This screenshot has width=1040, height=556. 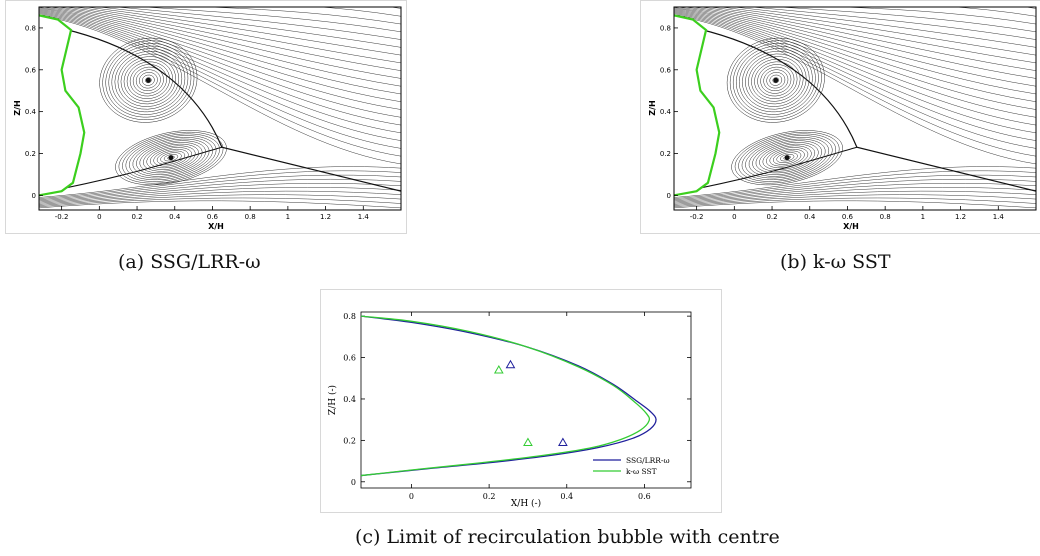 I want to click on chart-y-tick-label: 0.2, so click(x=349, y=440).